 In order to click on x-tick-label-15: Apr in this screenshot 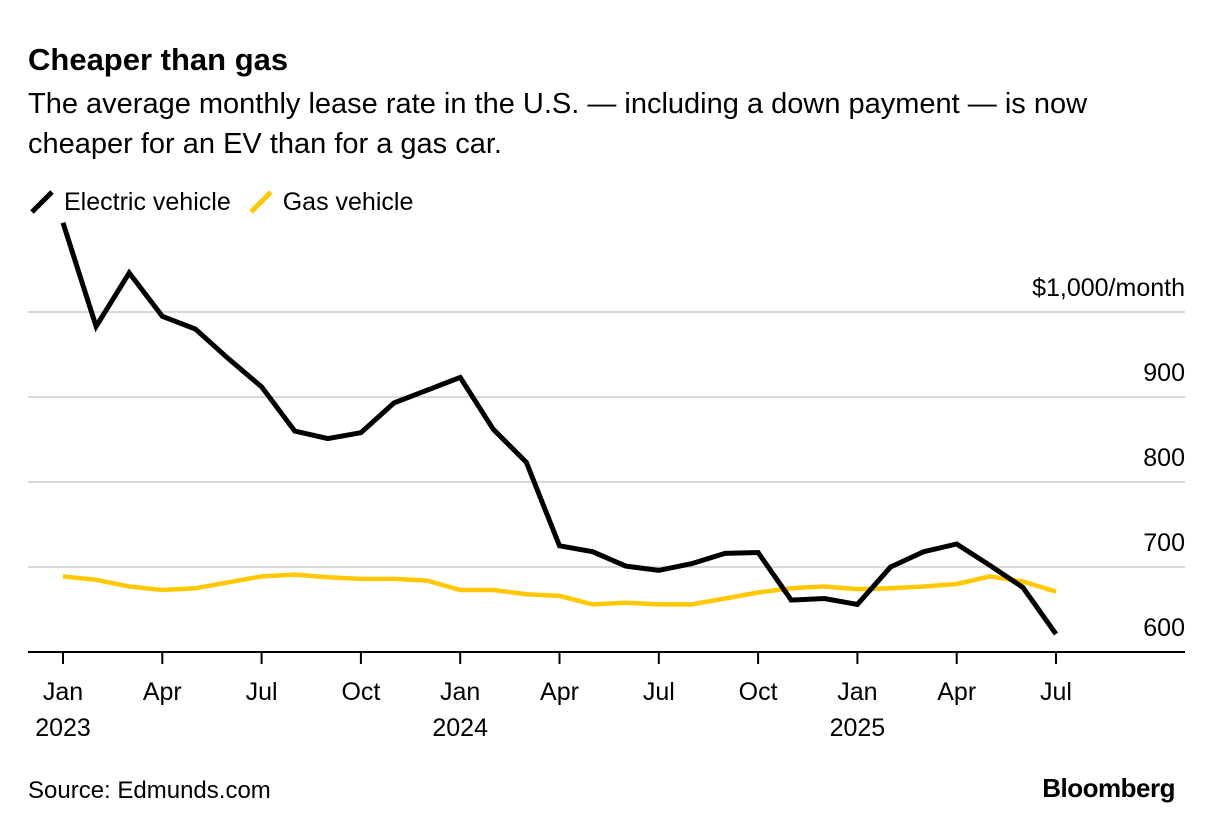, I will do `click(559, 692)`.